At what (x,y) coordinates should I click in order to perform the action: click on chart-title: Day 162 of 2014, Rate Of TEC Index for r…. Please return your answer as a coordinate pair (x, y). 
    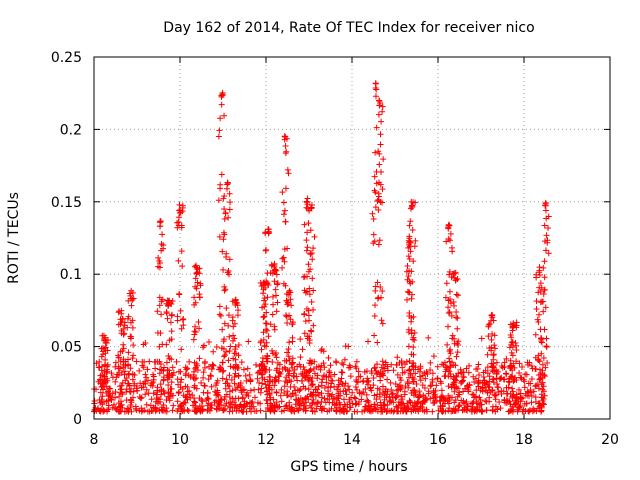
    Looking at the image, I should click on (348, 28).